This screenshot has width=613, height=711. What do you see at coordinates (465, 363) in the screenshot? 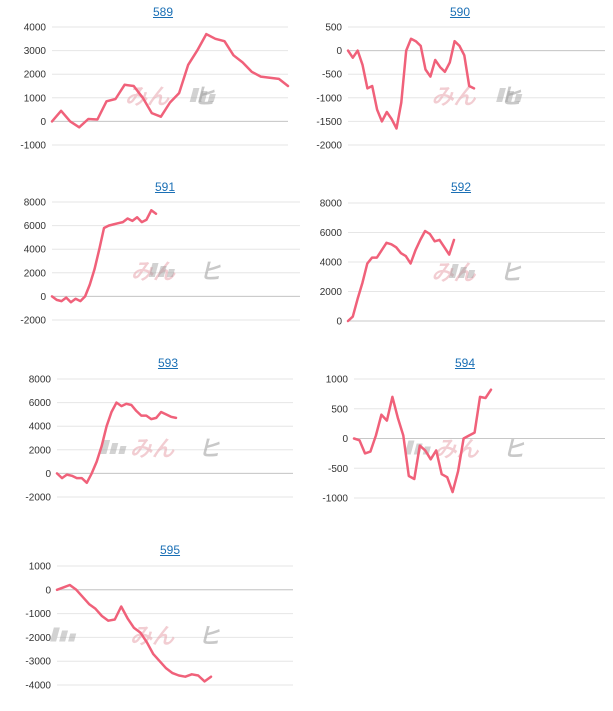
I see `chart-title-link: 594` at bounding box center [465, 363].